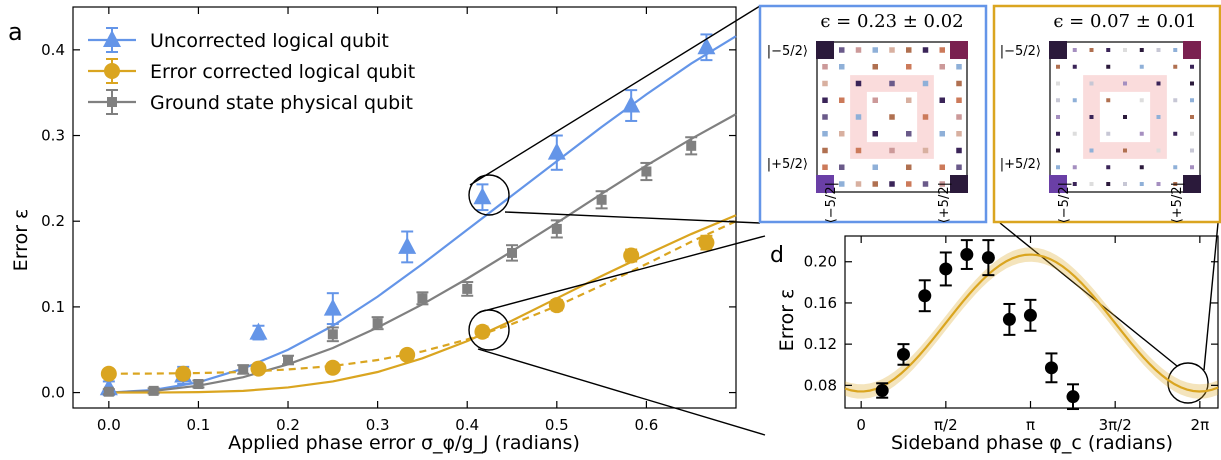 This screenshot has height=460, width=1221. I want to click on panel-d-ticks: 0 π/2 π 3π/2 2π 0.08 0.12 0.16 0.20, so click(1011, 335).